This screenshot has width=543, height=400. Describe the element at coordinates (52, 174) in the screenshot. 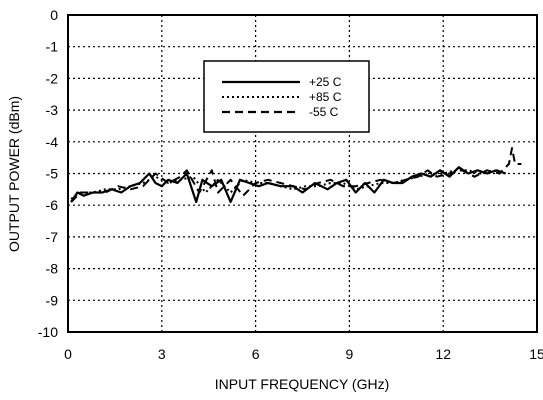

I see `y-tick-label: -5` at that location.